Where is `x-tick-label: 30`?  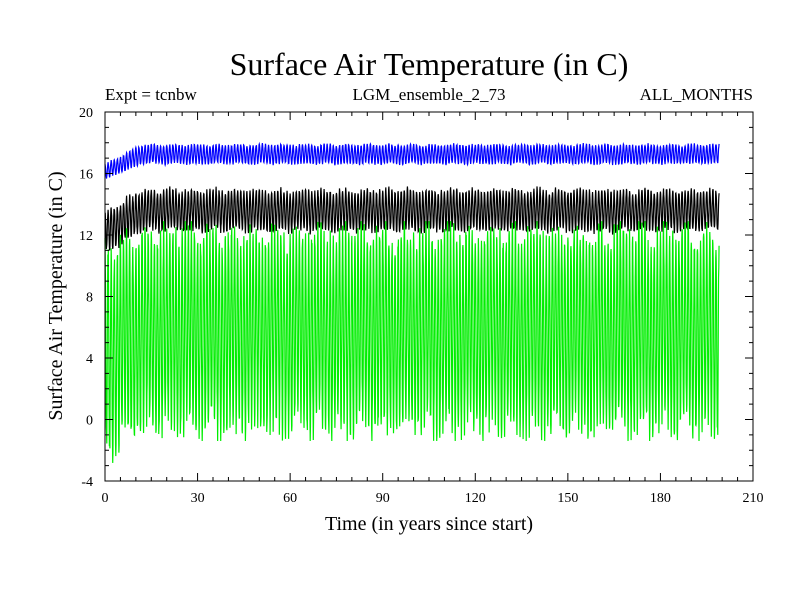
x-tick-label: 30 is located at coordinates (198, 498).